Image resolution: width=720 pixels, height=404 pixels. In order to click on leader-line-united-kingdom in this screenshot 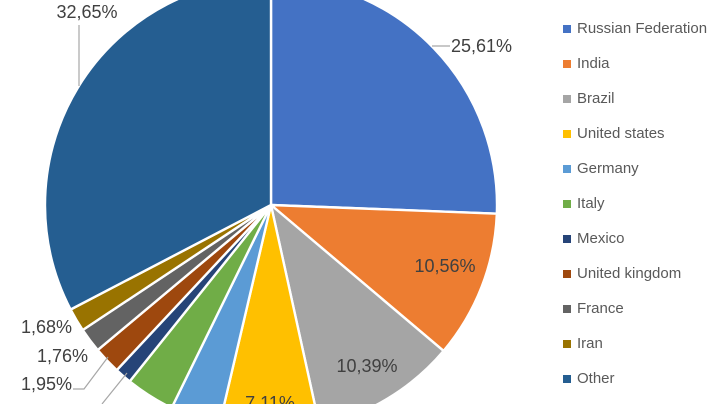, I will do `click(91, 373)`.